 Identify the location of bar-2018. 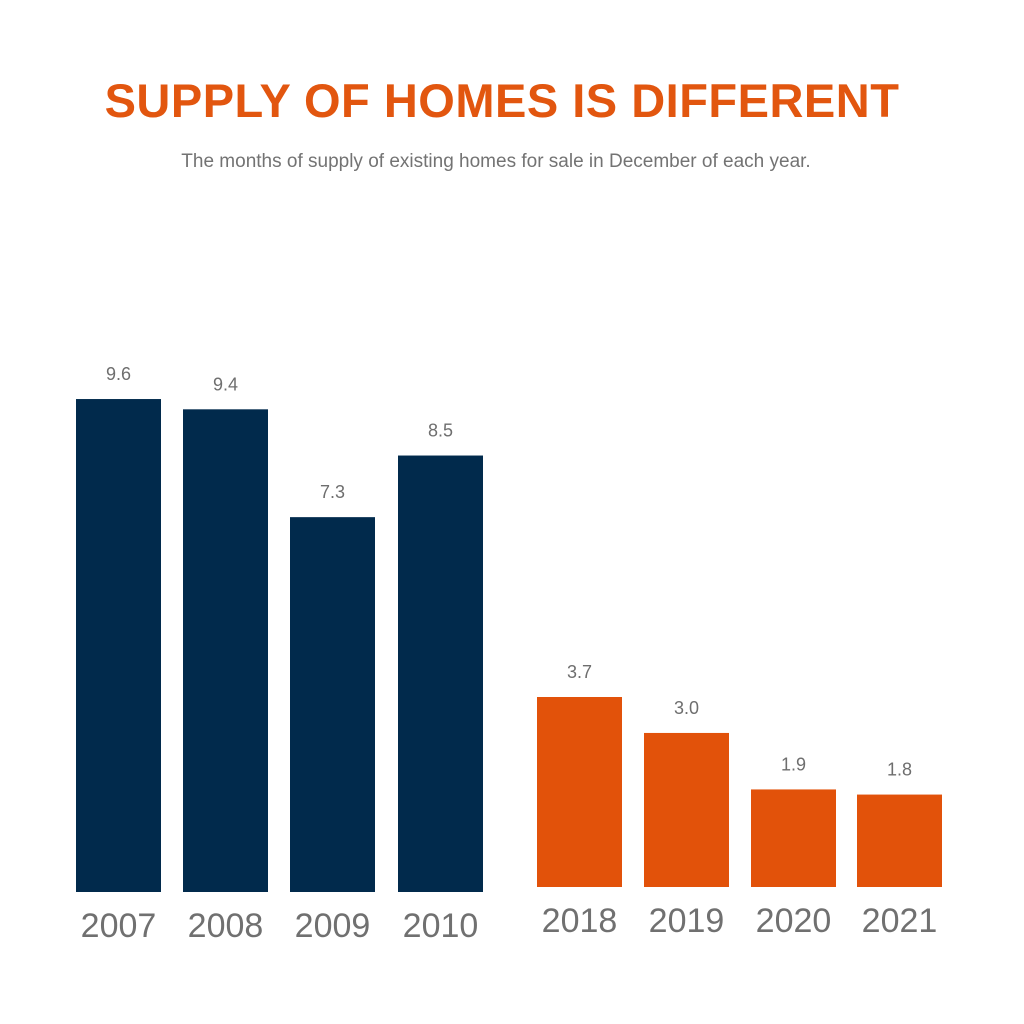
(579, 792).